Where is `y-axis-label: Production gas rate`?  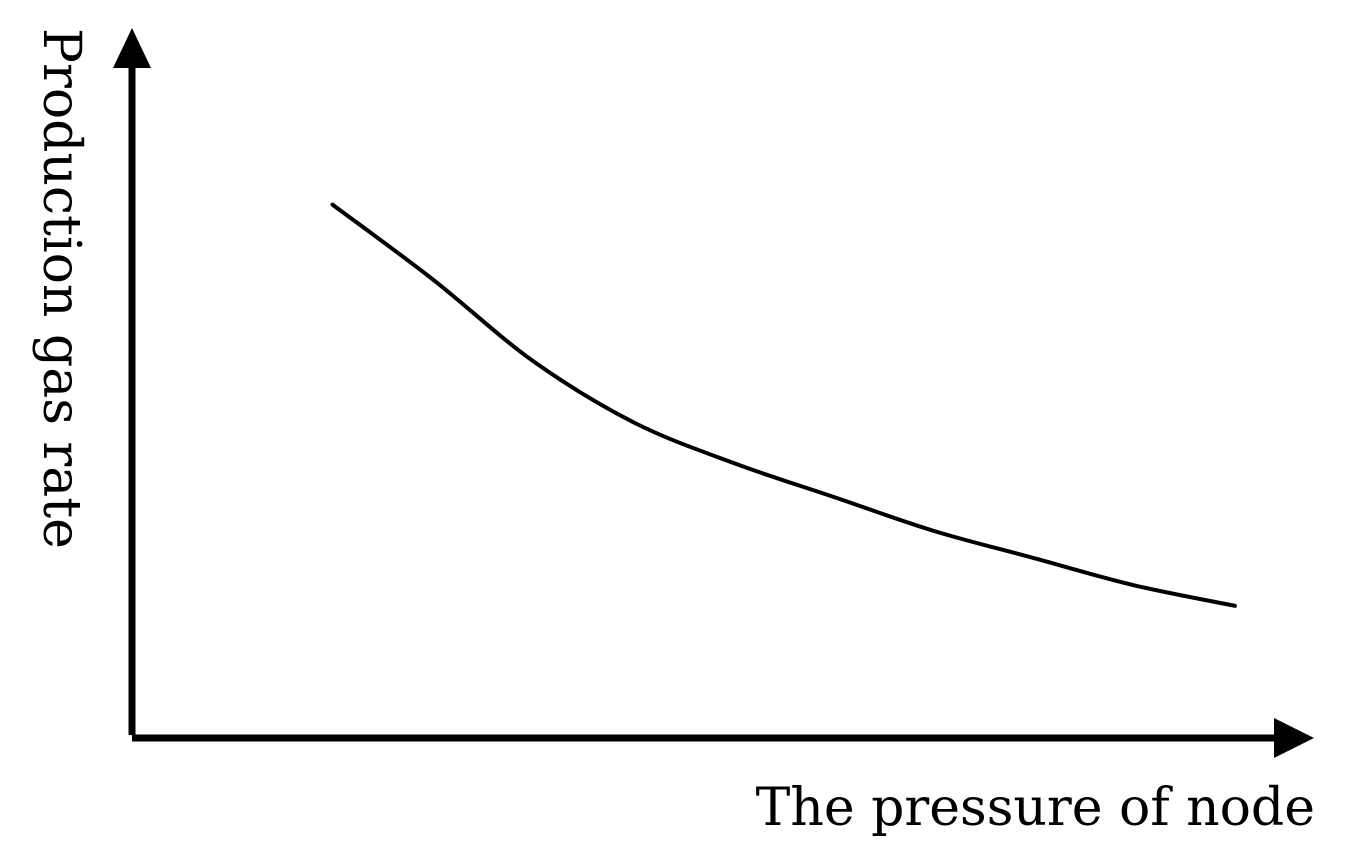
y-axis-label: Production gas rate is located at coordinates (61, 288).